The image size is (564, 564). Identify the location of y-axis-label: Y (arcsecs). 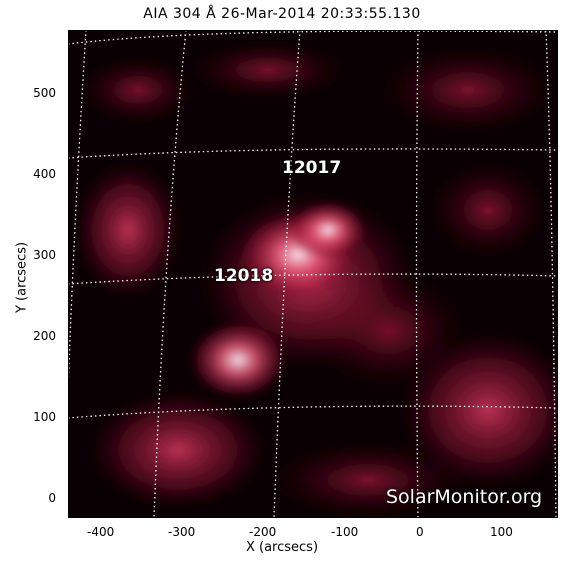
(22, 277).